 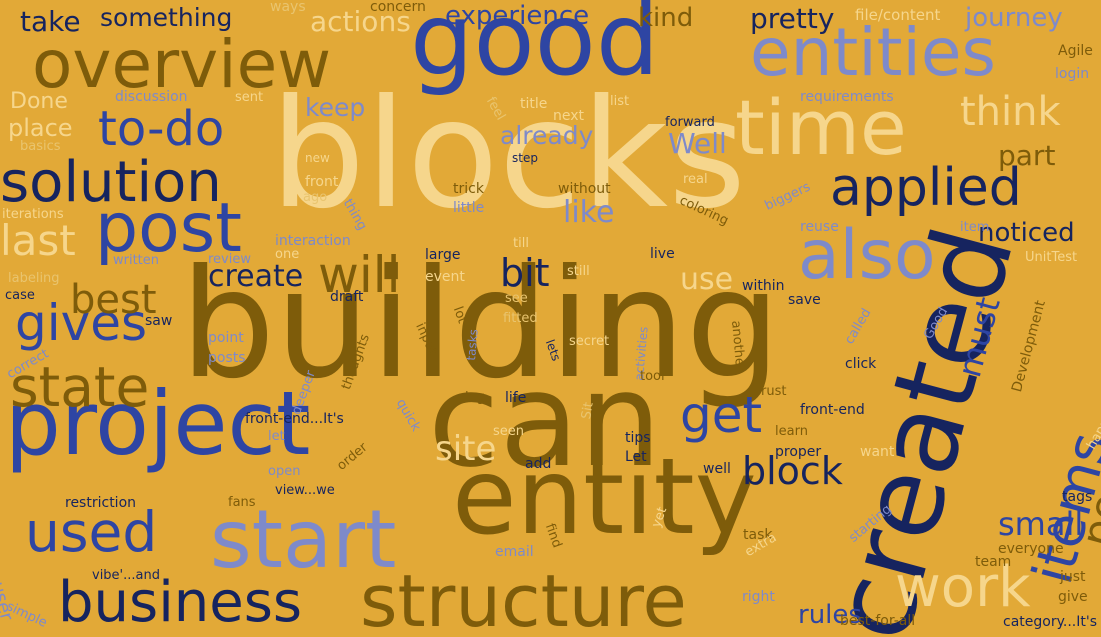 I want to click on word-cloud-word: think, so click(x=1010, y=112).